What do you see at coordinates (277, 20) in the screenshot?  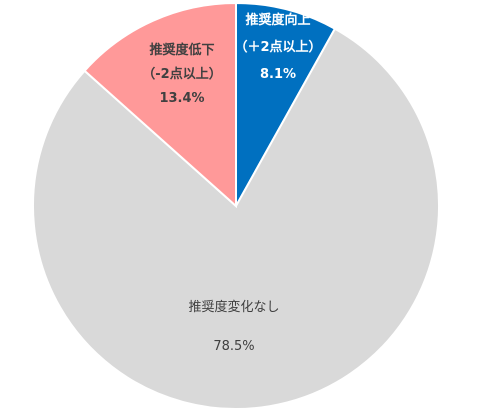 I see `pie-label-1-label: 推奨度向上` at bounding box center [277, 20].